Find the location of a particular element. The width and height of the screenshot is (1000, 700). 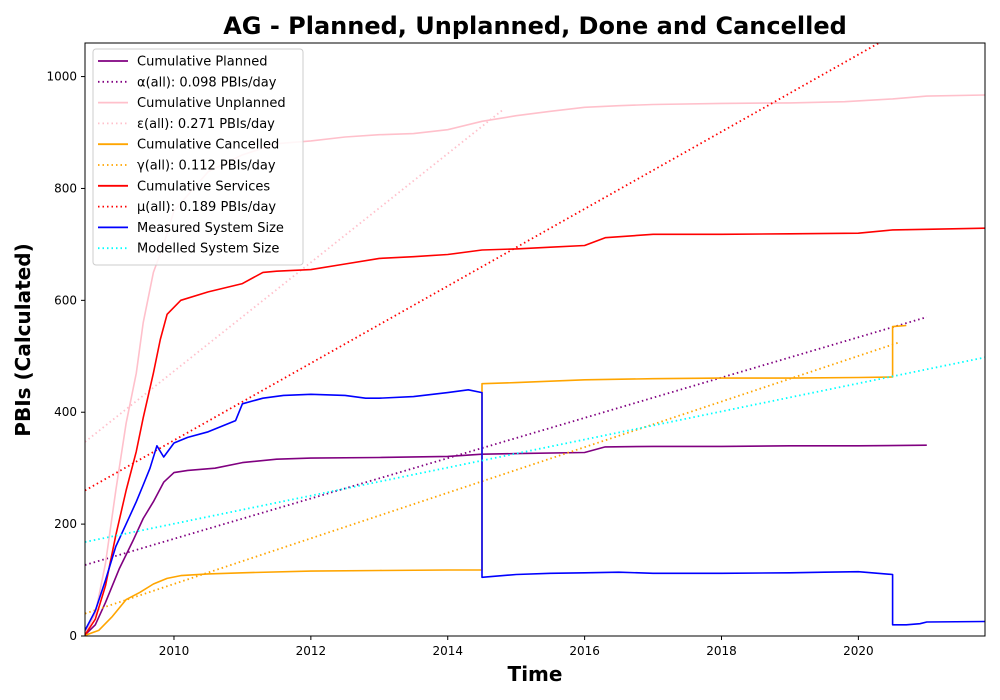

legend-label: γ(all): 0.112 PBIs/day is located at coordinates (206, 166).